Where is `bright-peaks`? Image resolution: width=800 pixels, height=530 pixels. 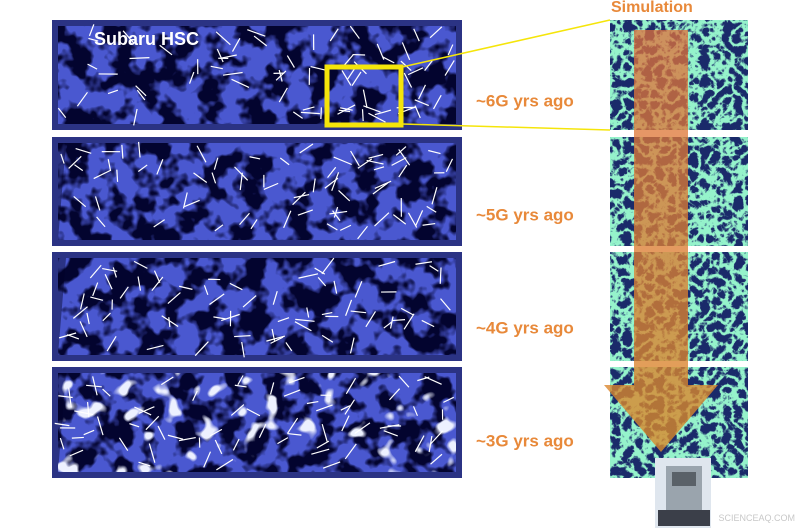
bright-peaks is located at coordinates (257, 422).